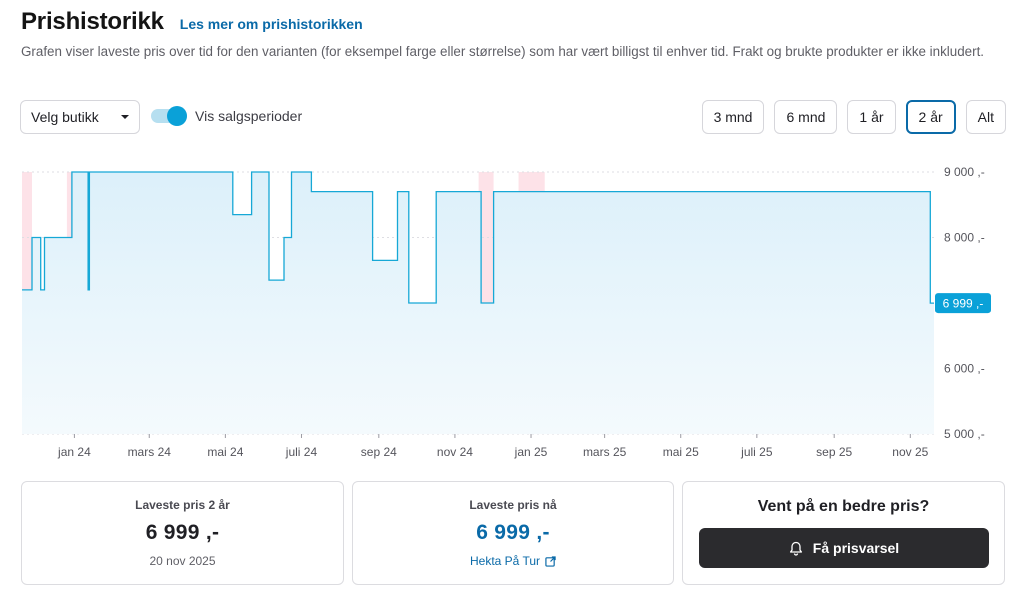  Describe the element at coordinates (964, 172) in the screenshot. I see `y-tick-label-0: 9 000 ,-` at that location.